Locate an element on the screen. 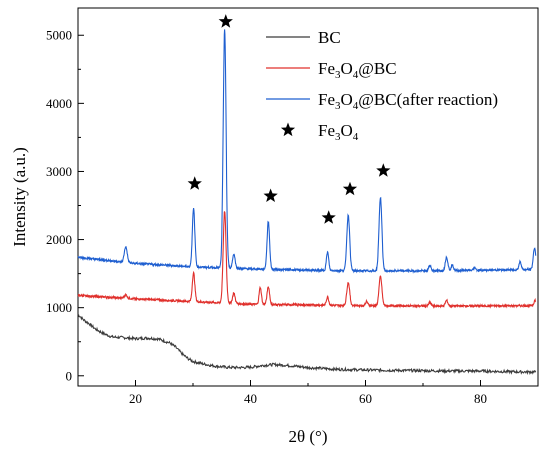  x-tick-label: 80 is located at coordinates (480, 398).